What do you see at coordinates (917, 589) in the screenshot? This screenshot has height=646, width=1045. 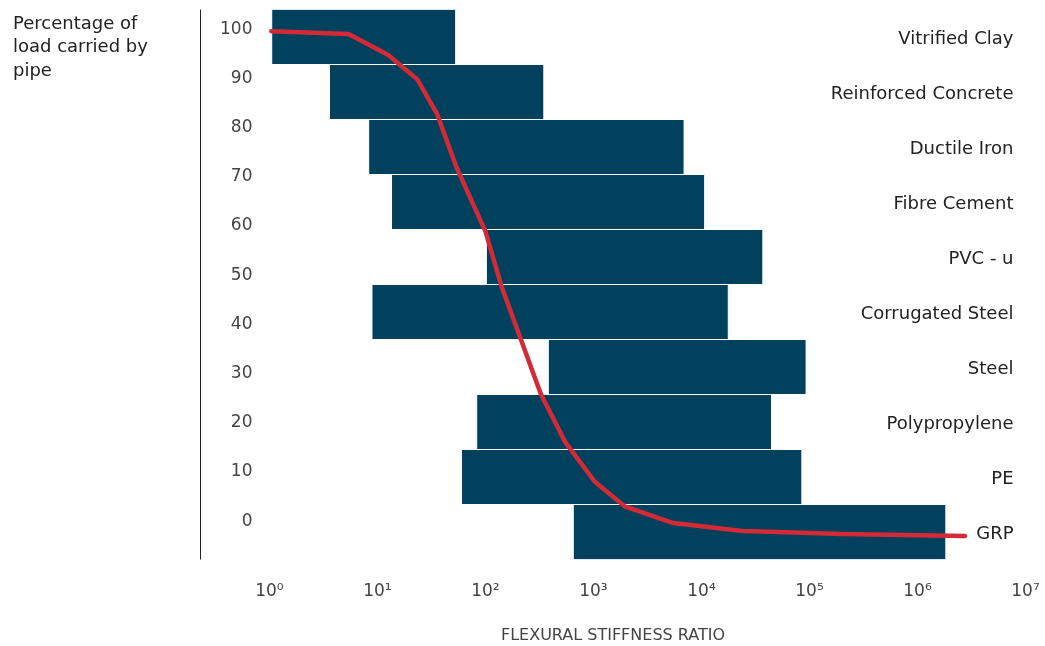 I see `x-tick-label: 10⁶` at bounding box center [917, 589].